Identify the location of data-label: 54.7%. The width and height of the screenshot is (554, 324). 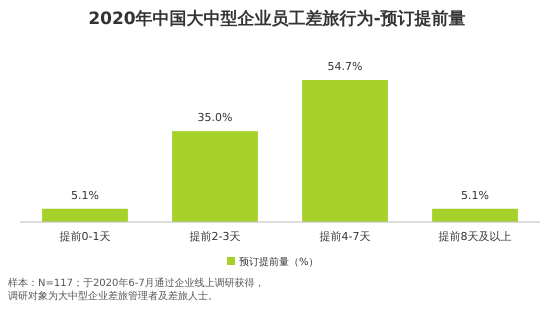
(345, 66).